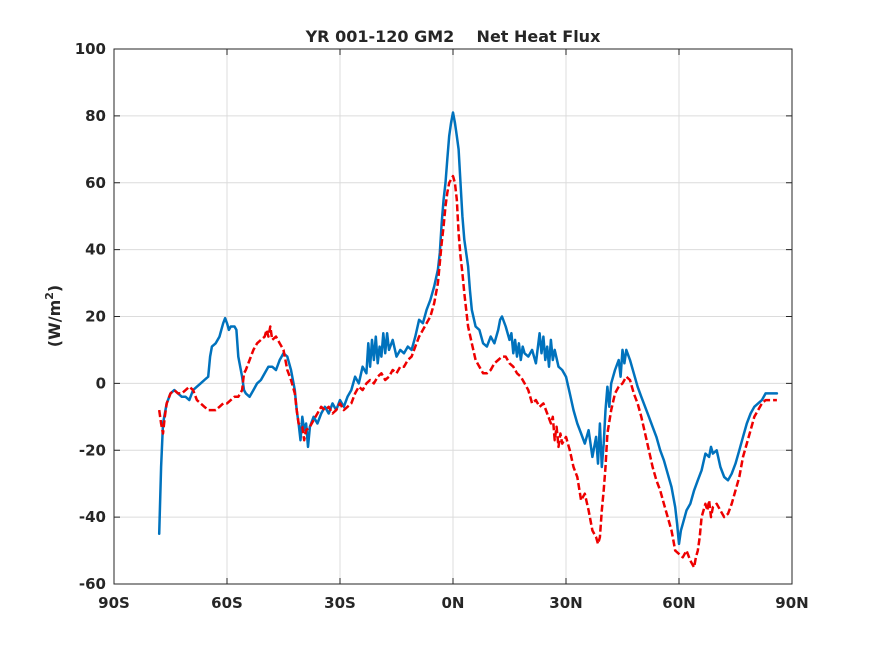 The height and width of the screenshot is (656, 875). I want to click on x-tick-label: 60N, so click(678, 603).